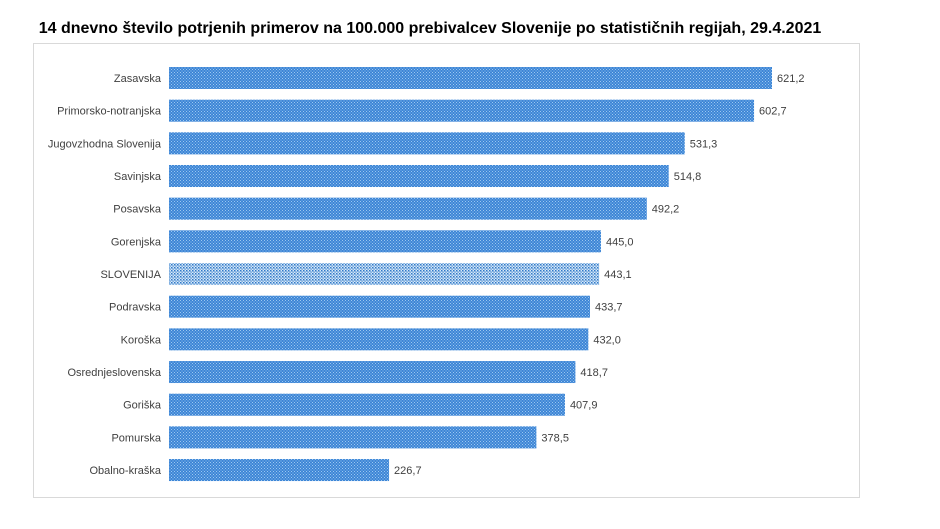 This screenshot has width=940, height=529. What do you see at coordinates (666, 210) in the screenshot?
I see `data-label: 492,2` at bounding box center [666, 210].